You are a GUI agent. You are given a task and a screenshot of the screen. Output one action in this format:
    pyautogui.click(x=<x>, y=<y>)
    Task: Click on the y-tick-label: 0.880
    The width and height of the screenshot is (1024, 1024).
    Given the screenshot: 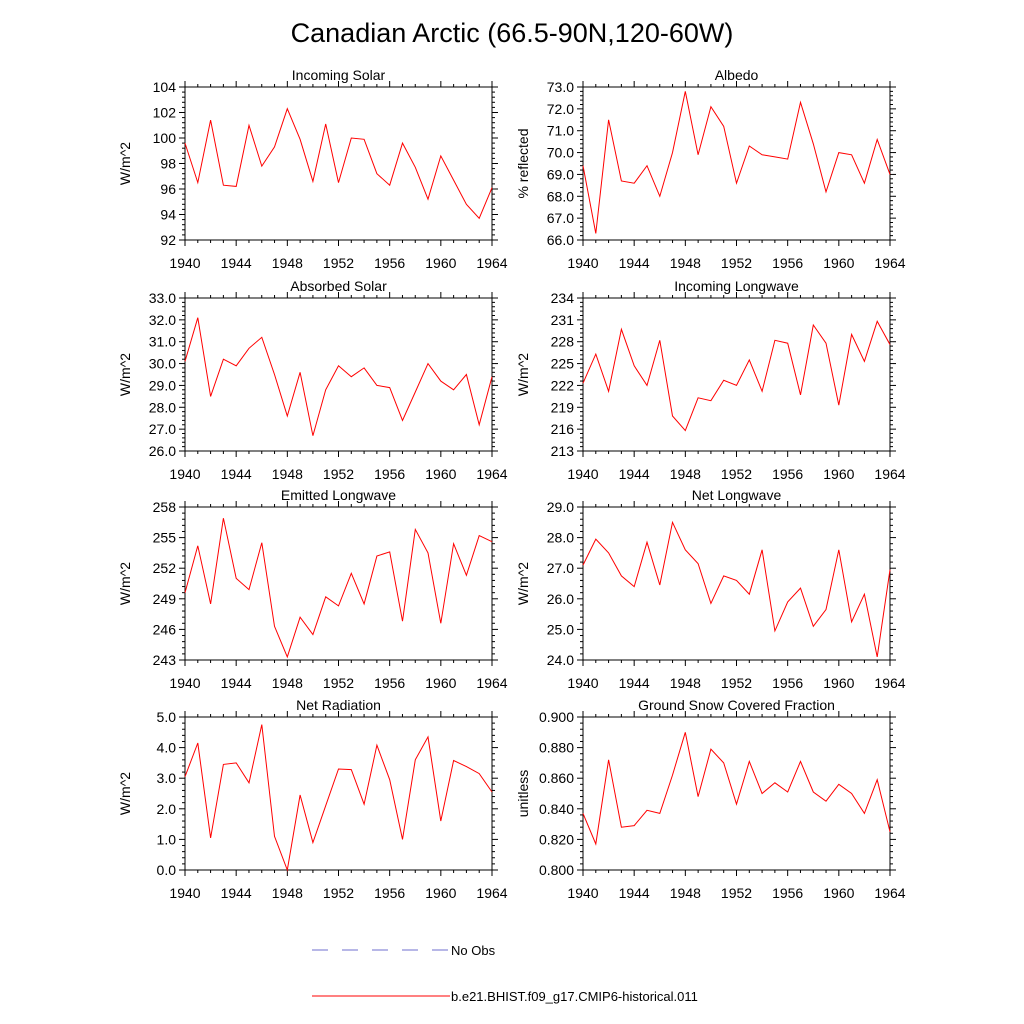 What is the action you would take?
    pyautogui.click(x=556, y=748)
    